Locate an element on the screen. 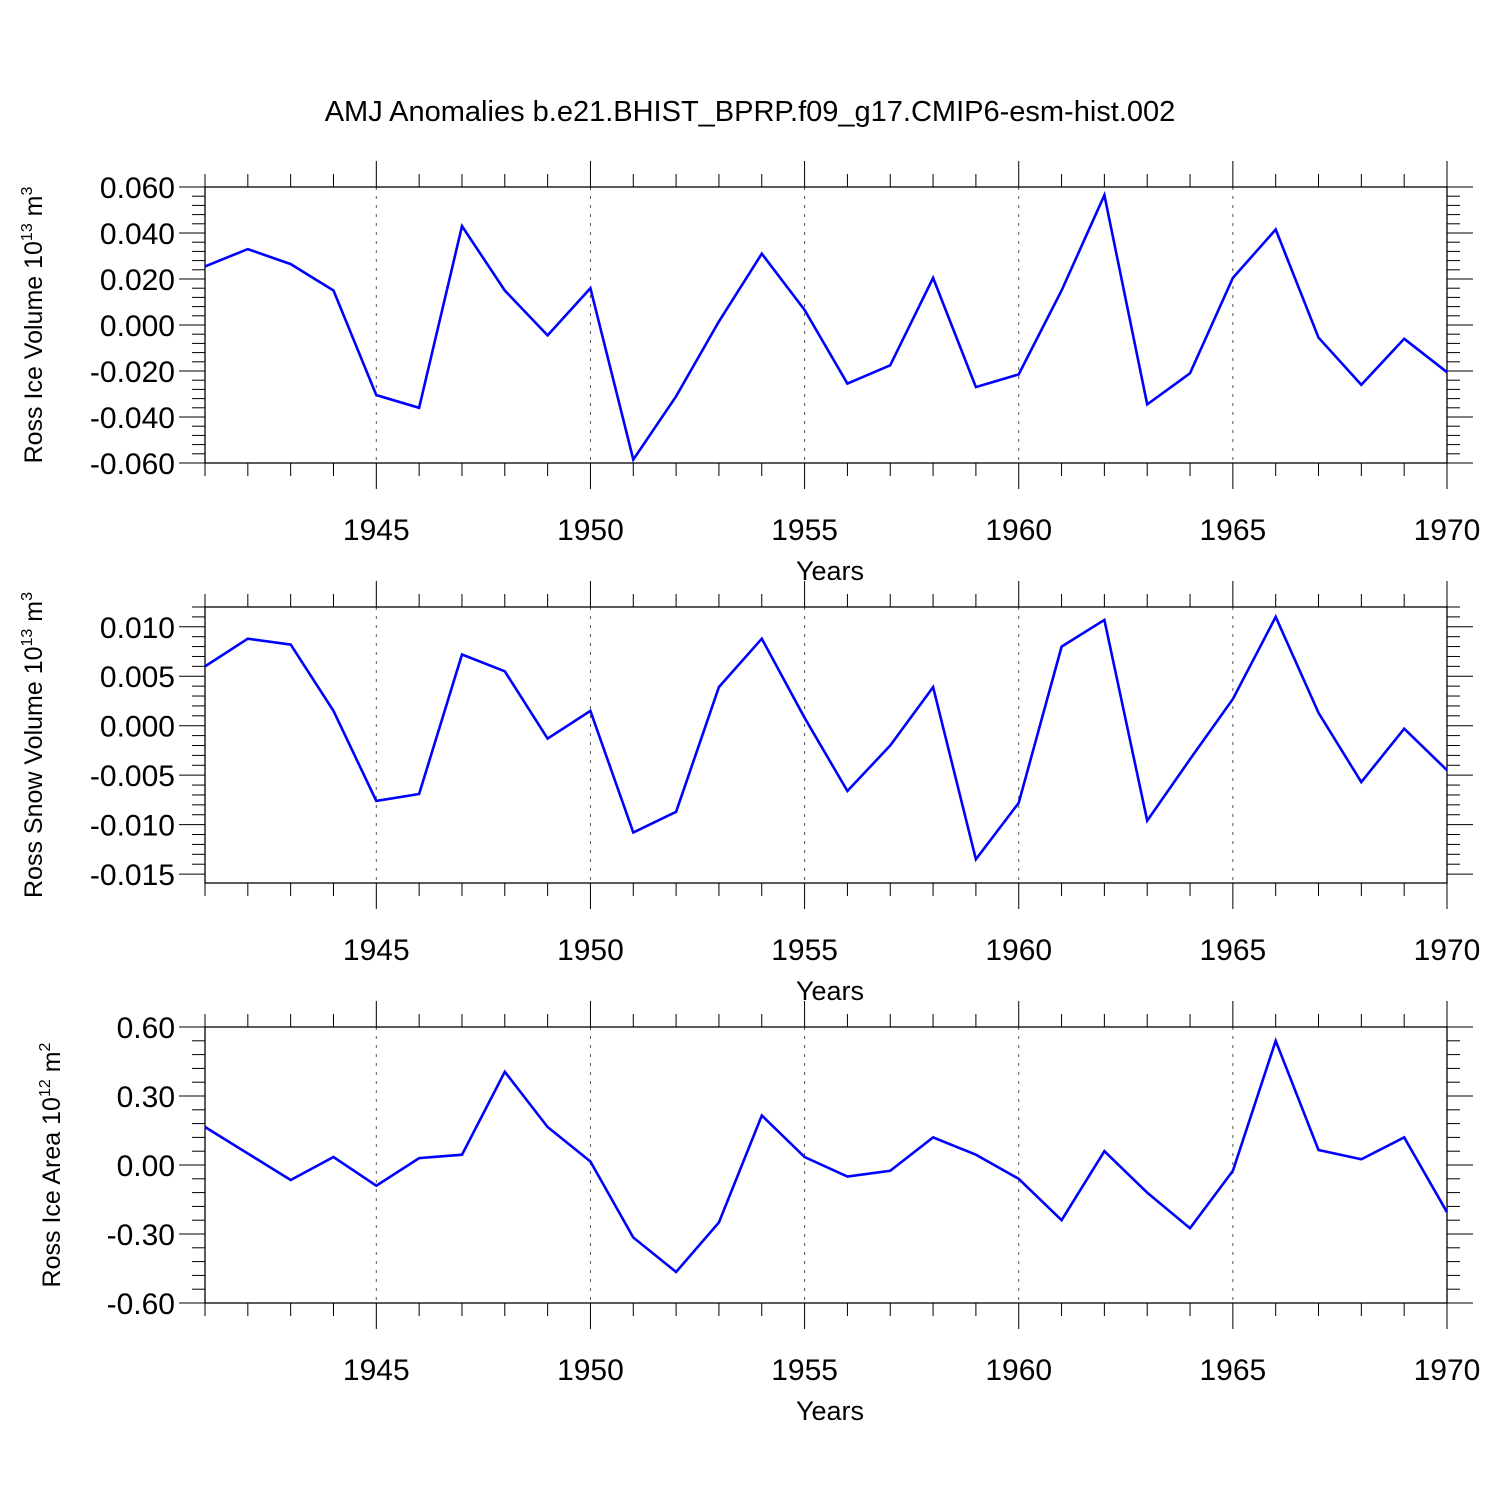 The height and width of the screenshot is (1500, 1500). y-tick-label: 0.005 is located at coordinates (137, 677).